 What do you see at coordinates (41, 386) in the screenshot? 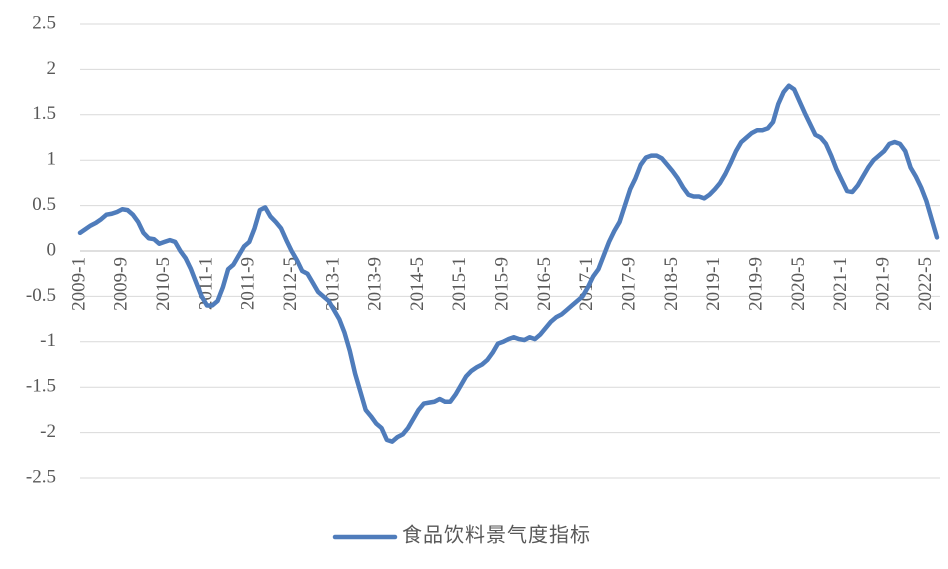
I see `y-tick-label: -1.5` at bounding box center [41, 386].